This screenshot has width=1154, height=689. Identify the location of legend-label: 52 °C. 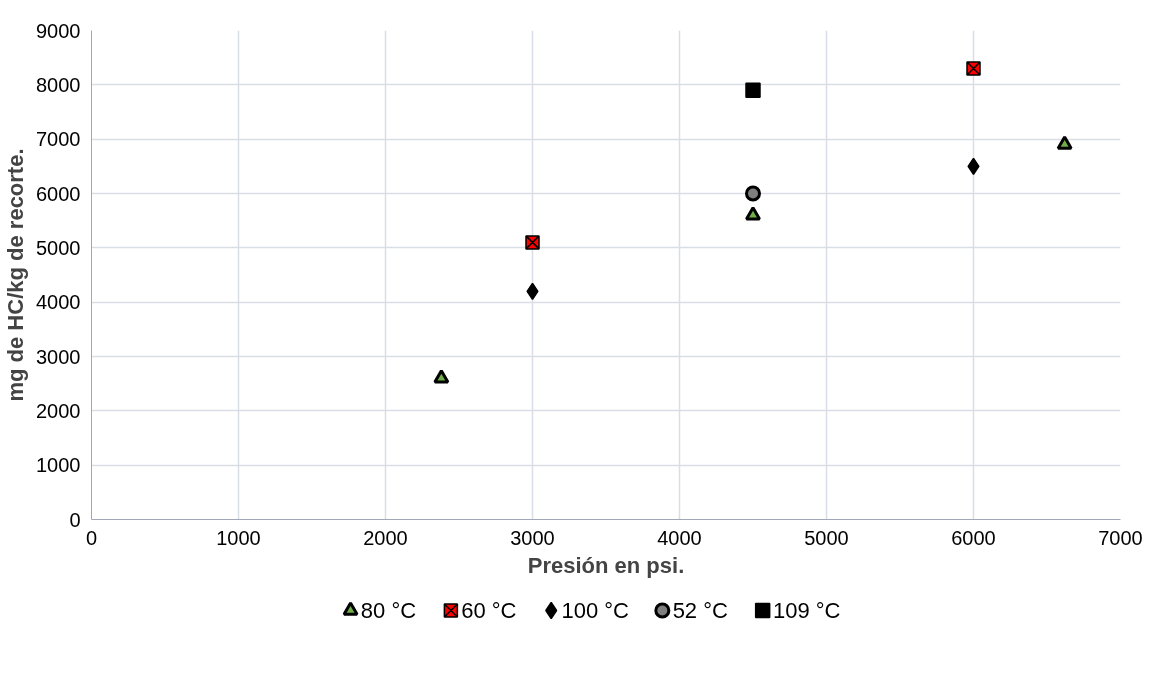
(700, 610).